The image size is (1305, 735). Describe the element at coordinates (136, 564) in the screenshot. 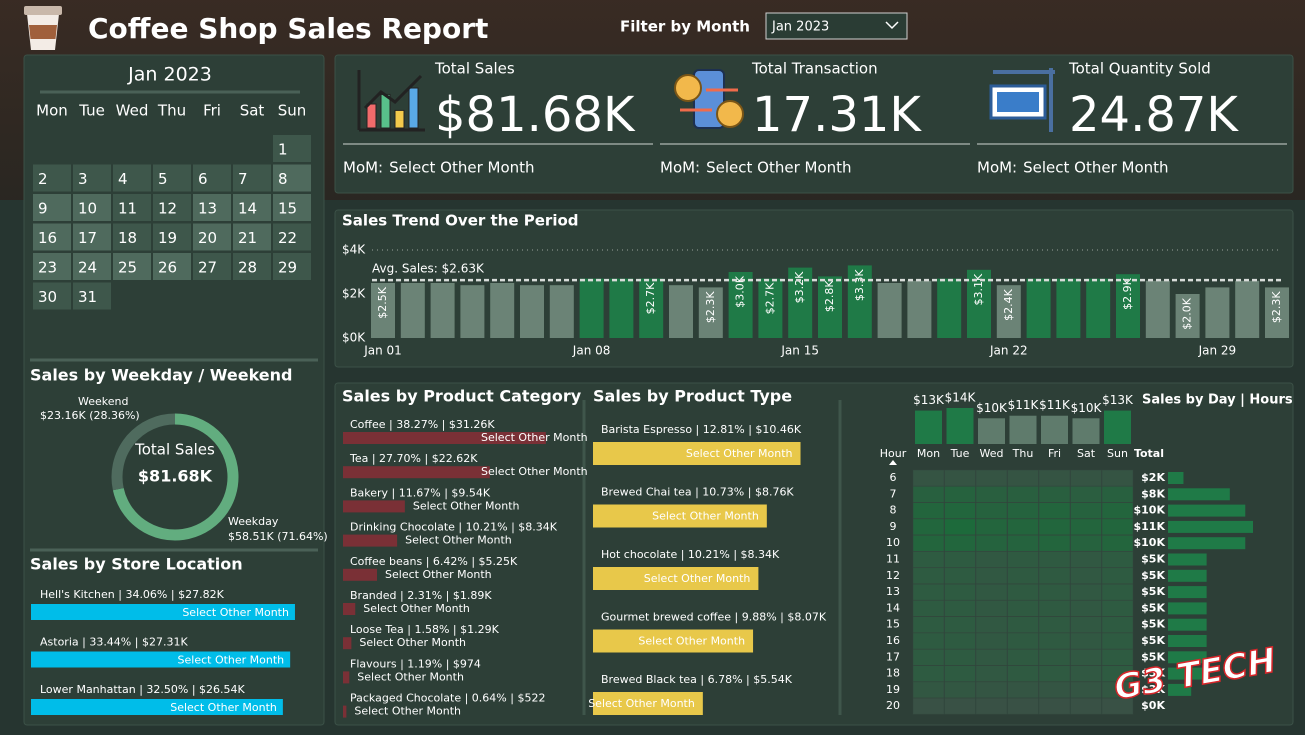

I see `section-title: Sales by Store Location` at that location.